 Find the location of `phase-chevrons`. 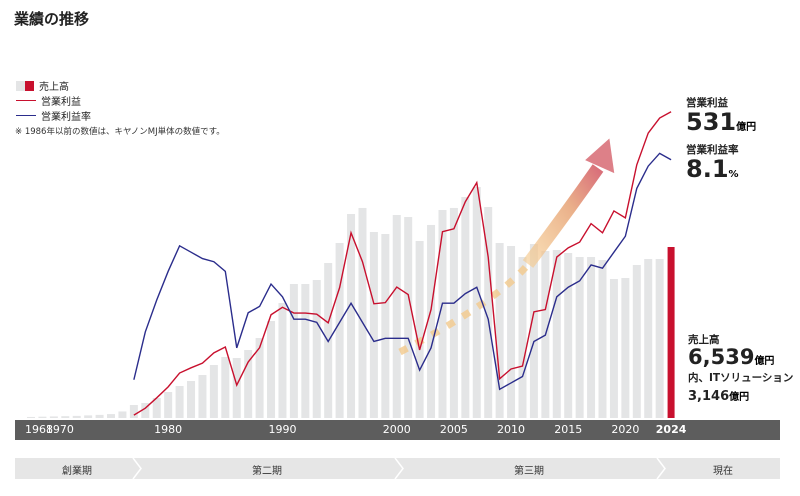

phase-chevrons is located at coordinates (399, 468).